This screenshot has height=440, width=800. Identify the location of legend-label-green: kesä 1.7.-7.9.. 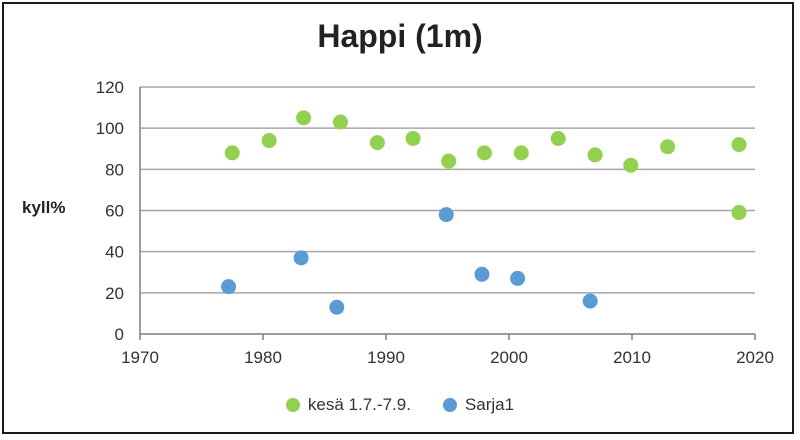
(359, 404).